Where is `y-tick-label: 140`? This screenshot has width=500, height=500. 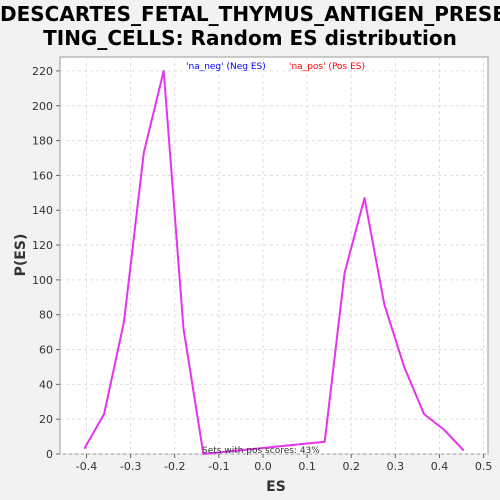
y-tick-label: 140 is located at coordinates (42, 210).